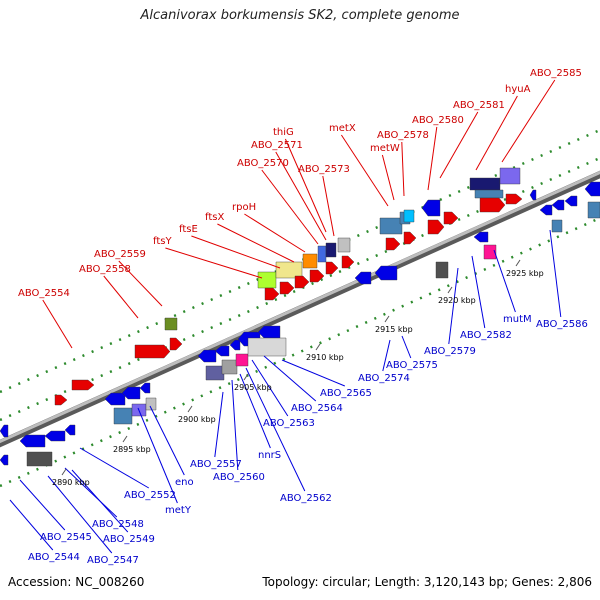 Image resolution: width=600 pixels, height=600 pixels. What do you see at coordinates (44, 293) in the screenshot?
I see `gene-label: ABO_2554` at bounding box center [44, 293].